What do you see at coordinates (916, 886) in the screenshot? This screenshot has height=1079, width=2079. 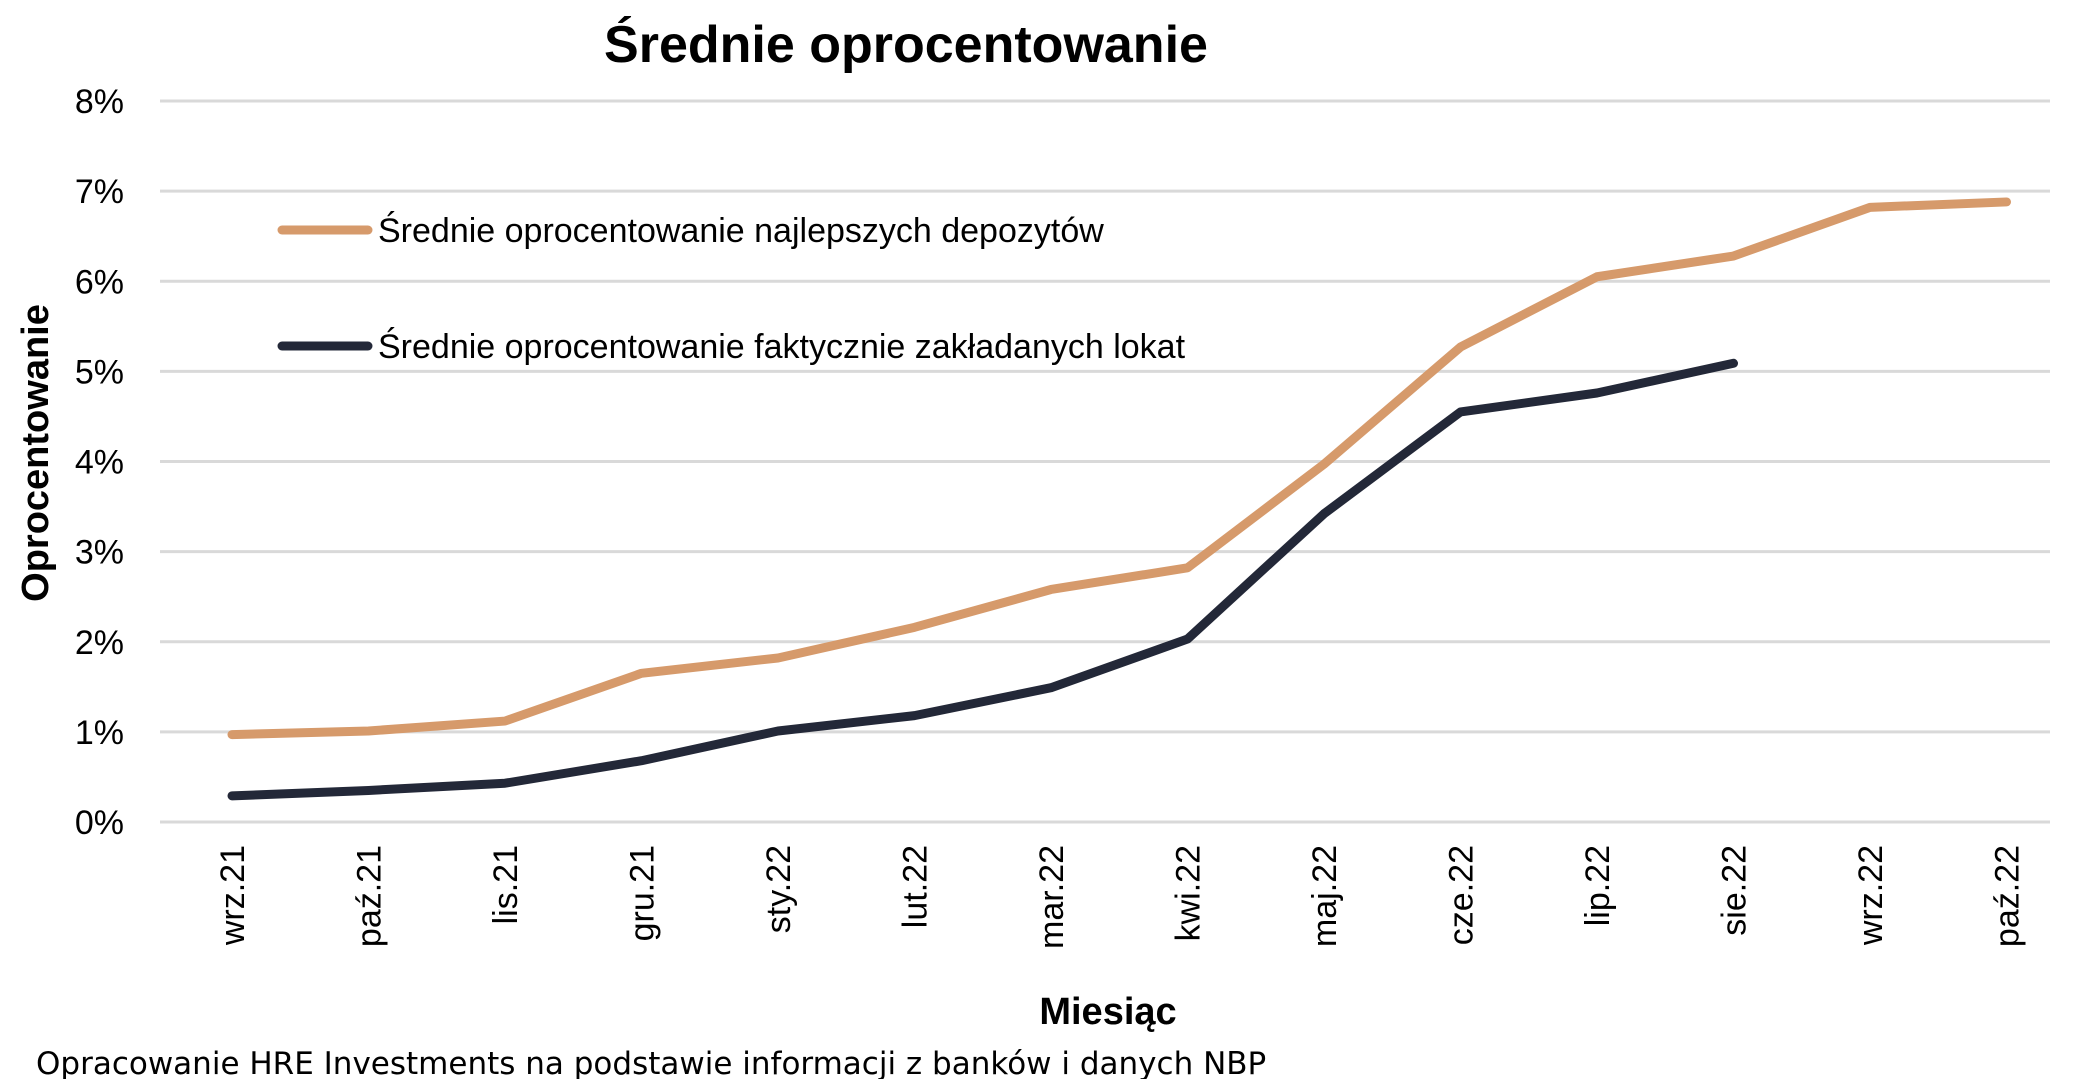 I see `x-tick-label: lut.22` at bounding box center [916, 886].